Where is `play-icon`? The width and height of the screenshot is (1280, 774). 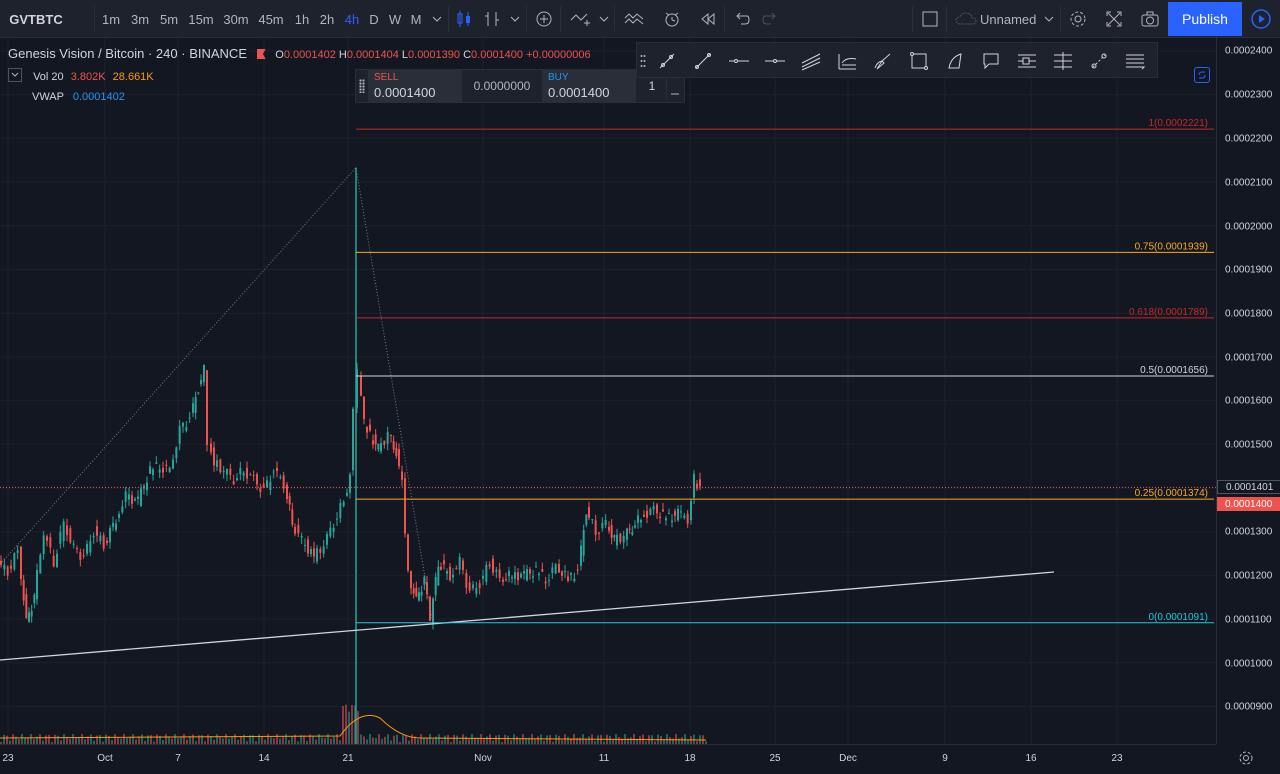 play-icon is located at coordinates (1261, 19).